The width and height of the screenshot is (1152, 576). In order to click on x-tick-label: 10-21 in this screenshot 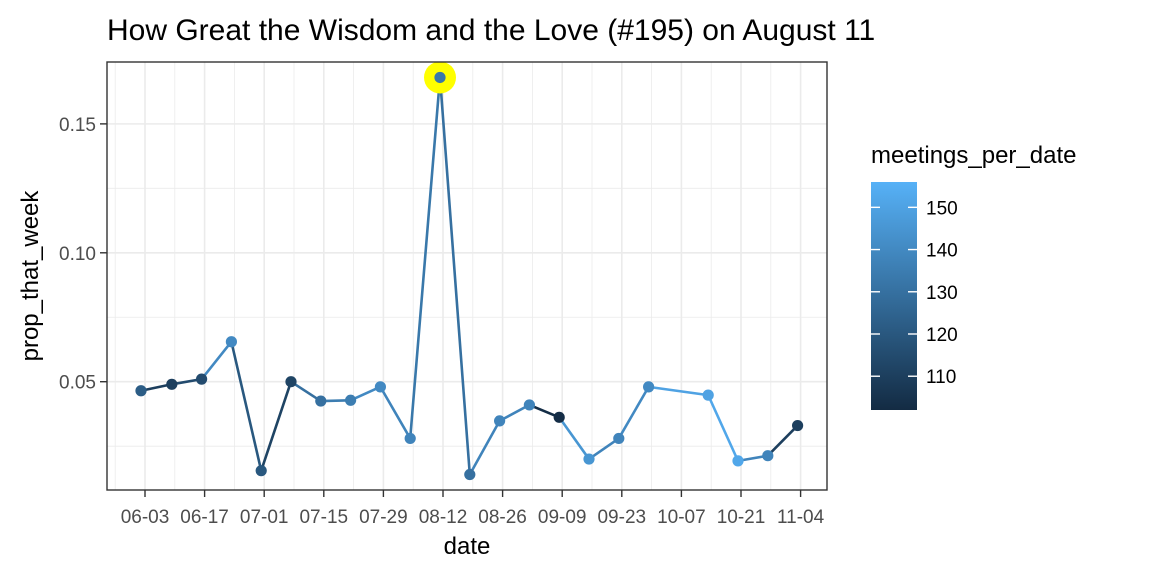, I will do `click(741, 517)`.